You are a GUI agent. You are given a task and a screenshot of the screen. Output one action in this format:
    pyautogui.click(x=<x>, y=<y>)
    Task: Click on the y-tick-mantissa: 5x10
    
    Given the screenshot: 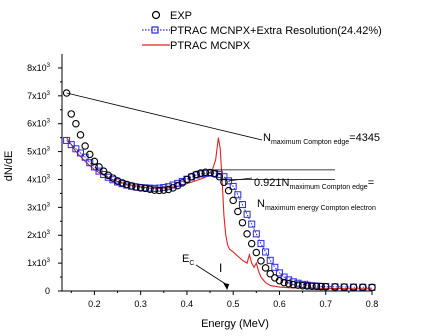 What is the action you would take?
    pyautogui.click(x=37, y=152)
    